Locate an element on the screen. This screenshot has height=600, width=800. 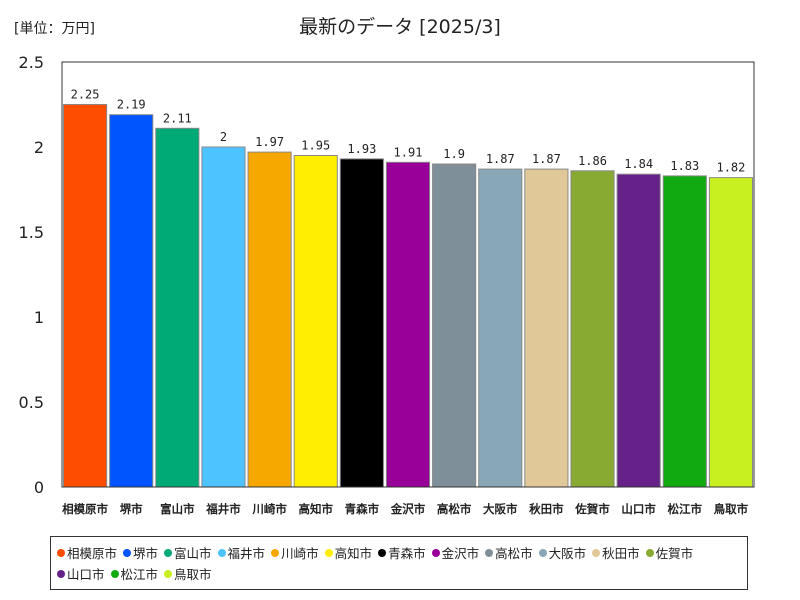
x-tick-label: 富山市 is located at coordinates (177, 509).